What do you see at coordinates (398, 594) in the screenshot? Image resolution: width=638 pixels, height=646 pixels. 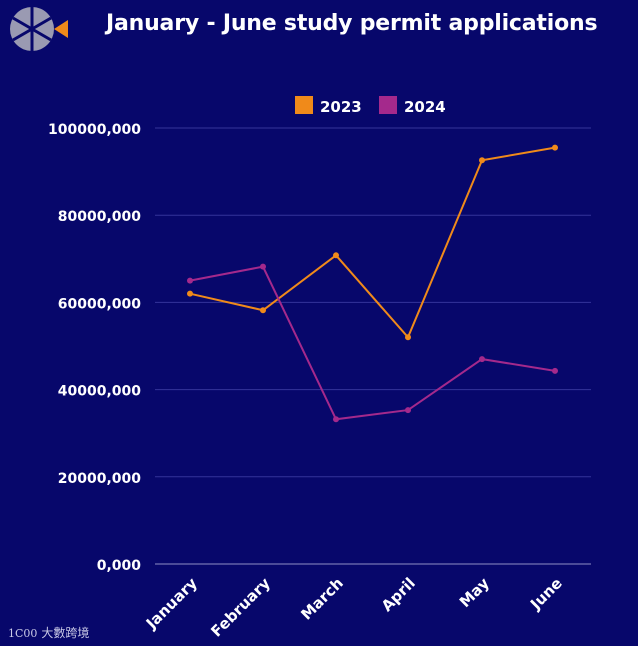 I see `x-tick-label: April` at bounding box center [398, 594].